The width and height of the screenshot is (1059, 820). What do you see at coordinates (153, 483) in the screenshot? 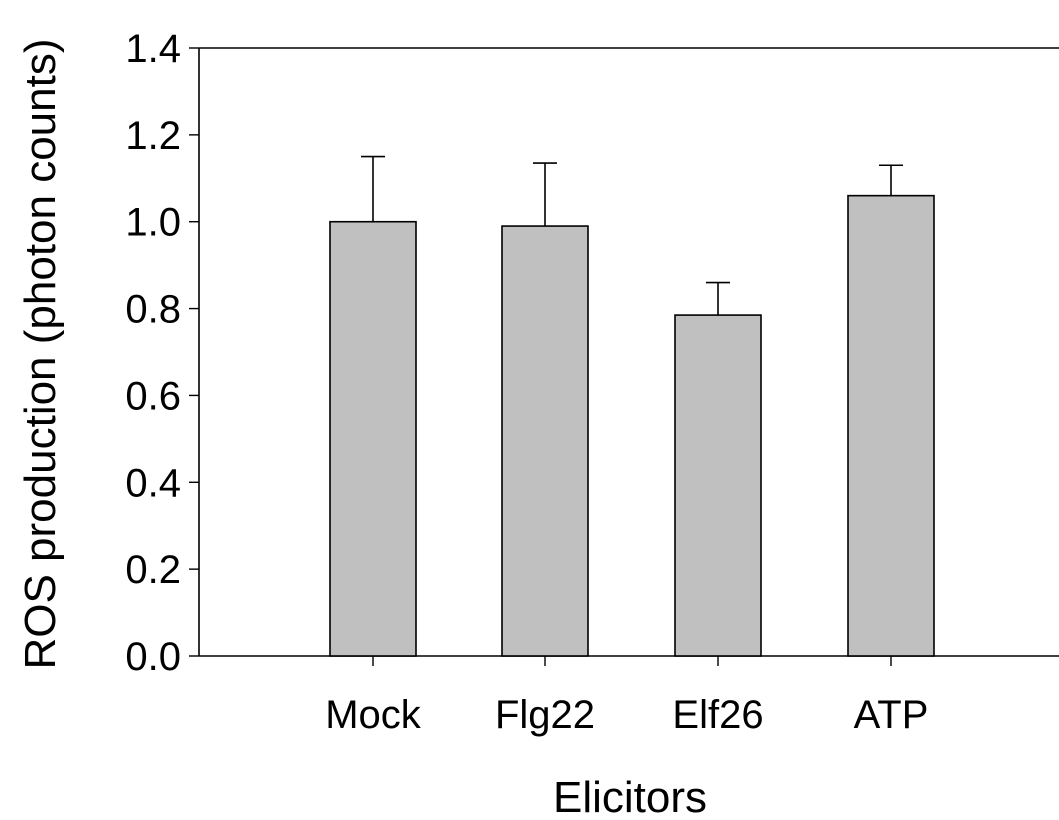
I see `y-tick-label: 0.4` at bounding box center [153, 483].